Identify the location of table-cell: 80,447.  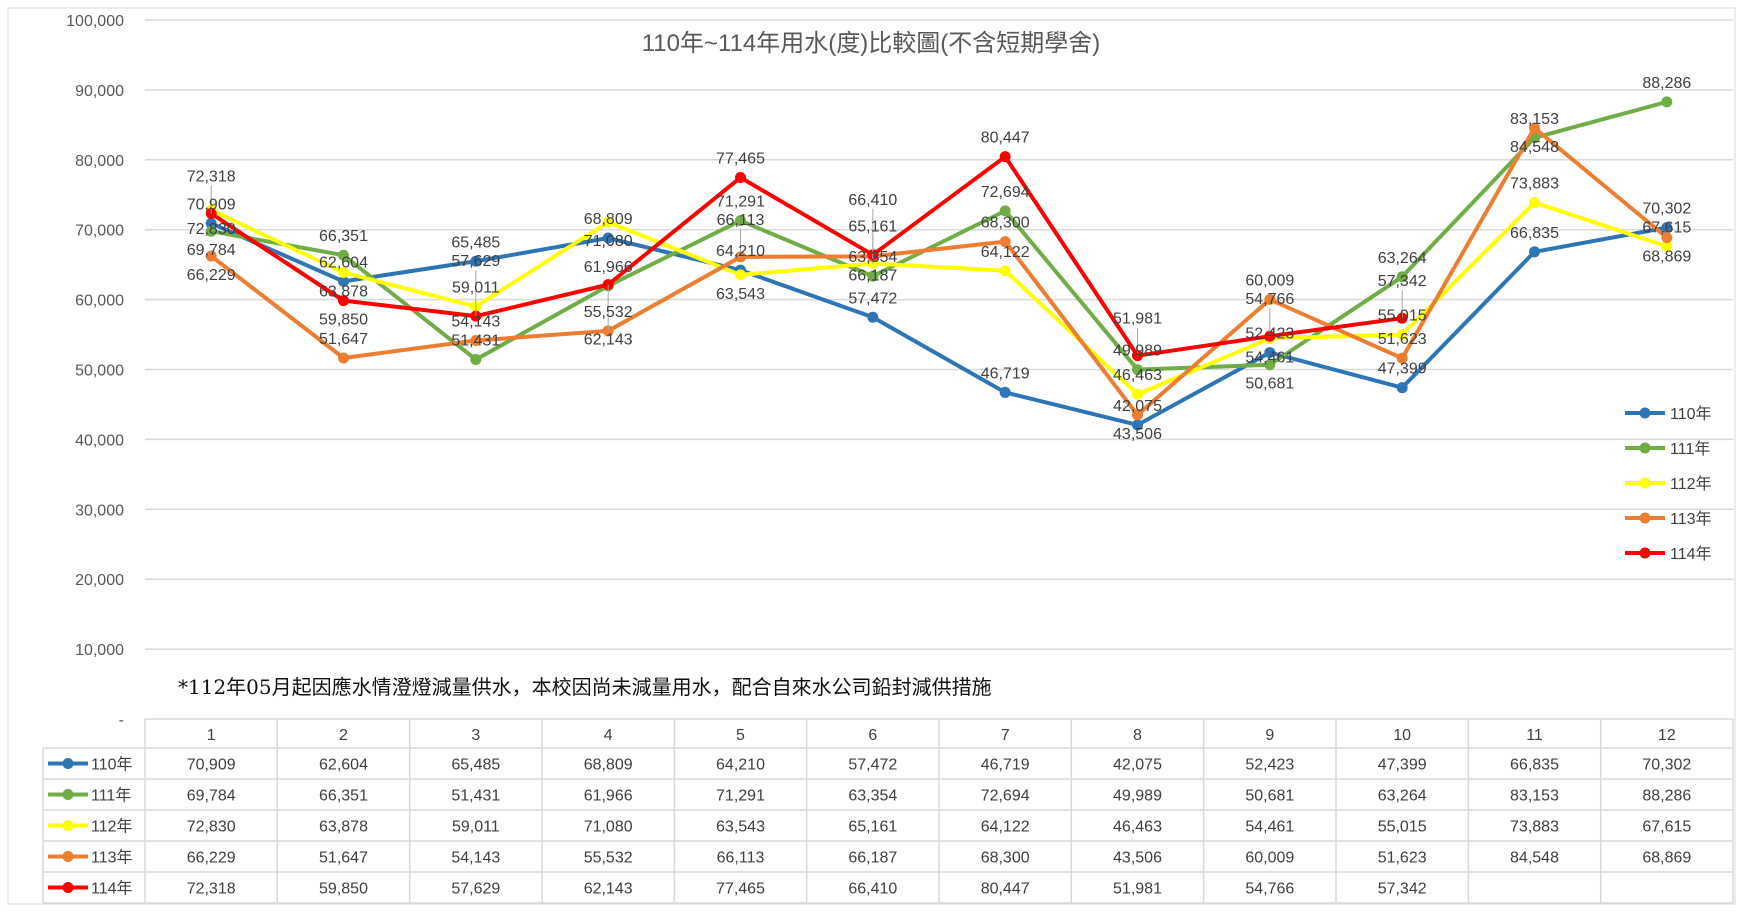
(1005, 889).